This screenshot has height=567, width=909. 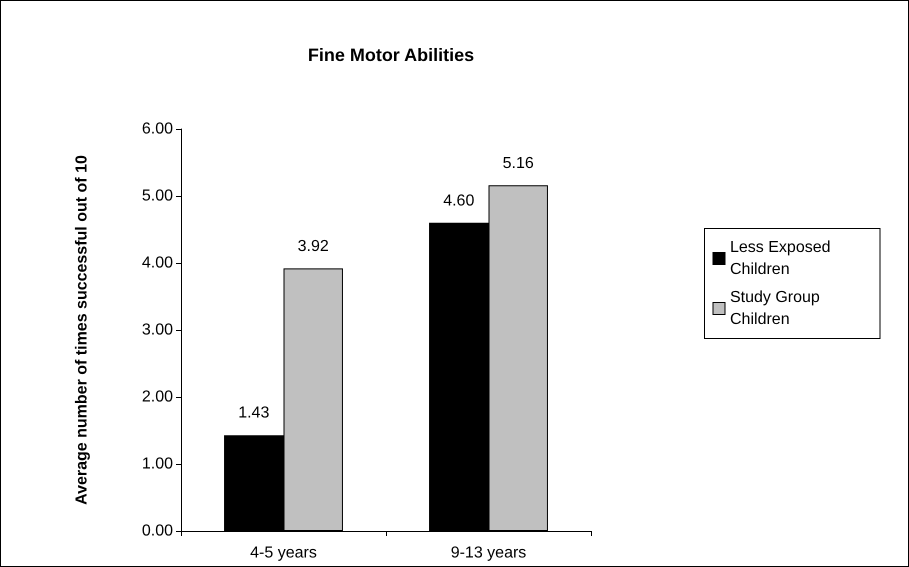 What do you see at coordinates (488, 553) in the screenshot?
I see `x-tick-label: 9-13 years` at bounding box center [488, 553].